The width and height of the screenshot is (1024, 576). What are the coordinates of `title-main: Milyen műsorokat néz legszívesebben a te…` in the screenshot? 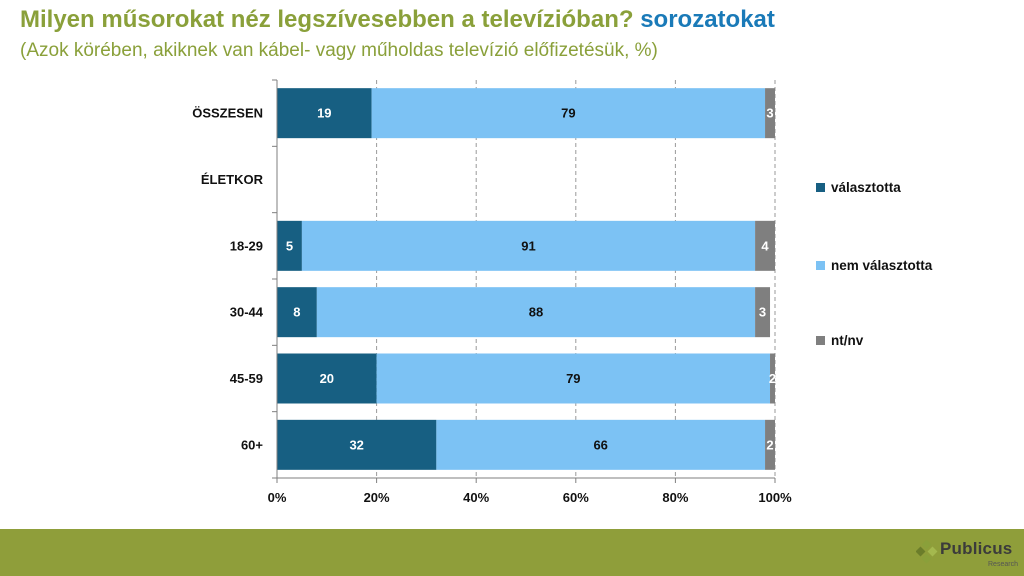 It's located at (327, 19).